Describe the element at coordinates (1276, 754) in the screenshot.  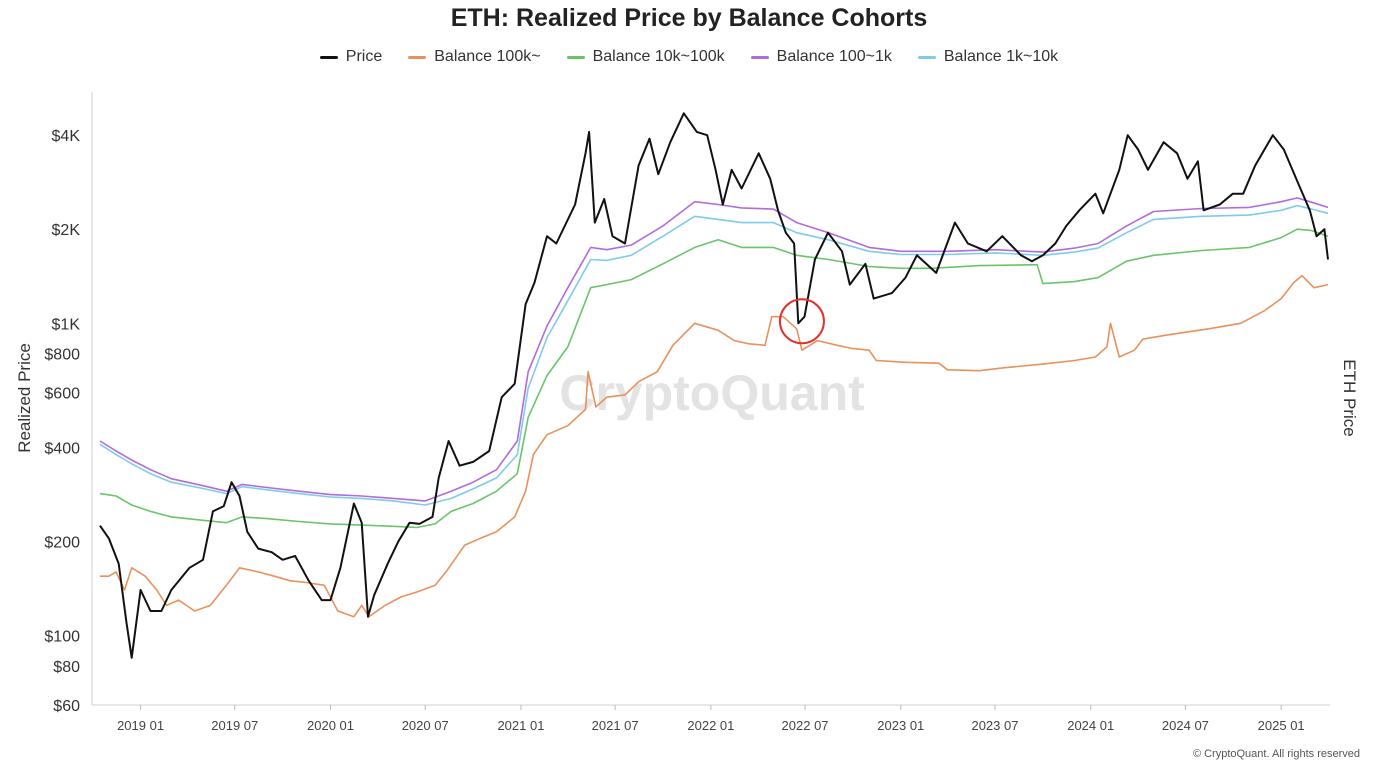
I see `copyright-notice: © CryptoQuant. All rights reserved` at that location.